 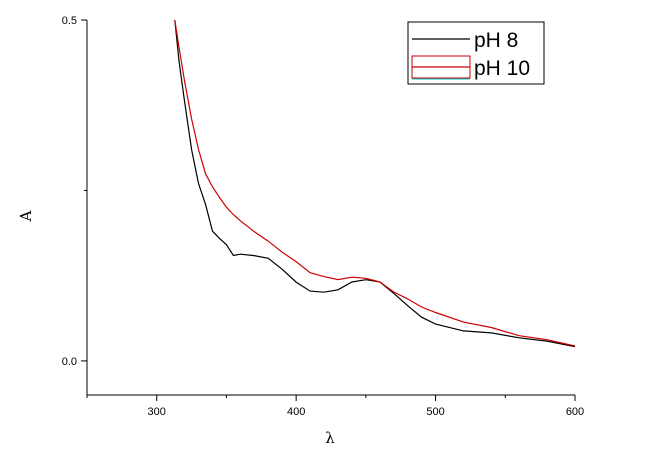 I want to click on y-tick-label: 0.5, so click(x=69, y=21).